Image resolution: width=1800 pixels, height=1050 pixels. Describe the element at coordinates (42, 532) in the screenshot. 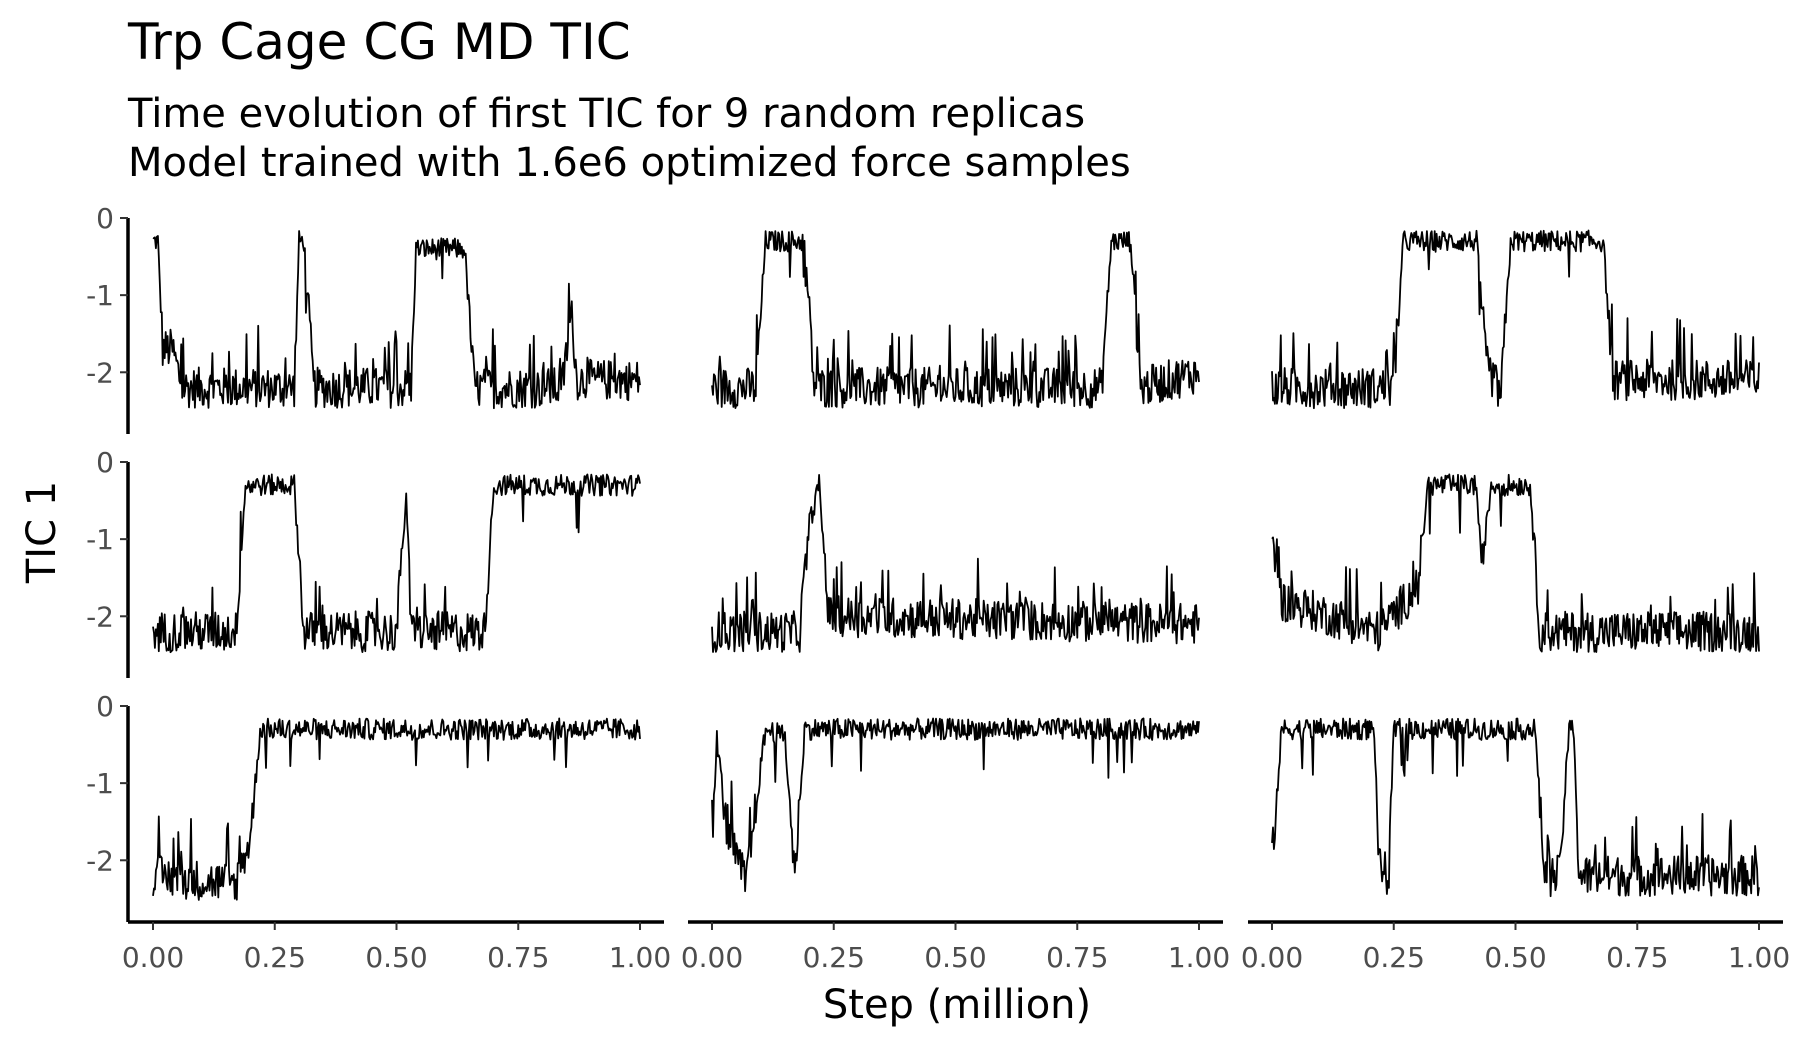

I see `y-axis-label: TIC 1` at that location.